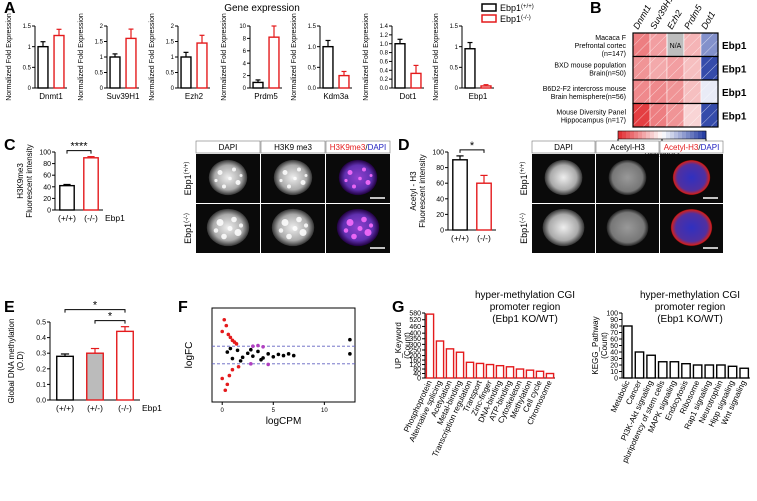 This screenshot has height=501, width=757. Describe the element at coordinates (415, 350) in the screenshot. I see `y-tick-label: 250` at that location.